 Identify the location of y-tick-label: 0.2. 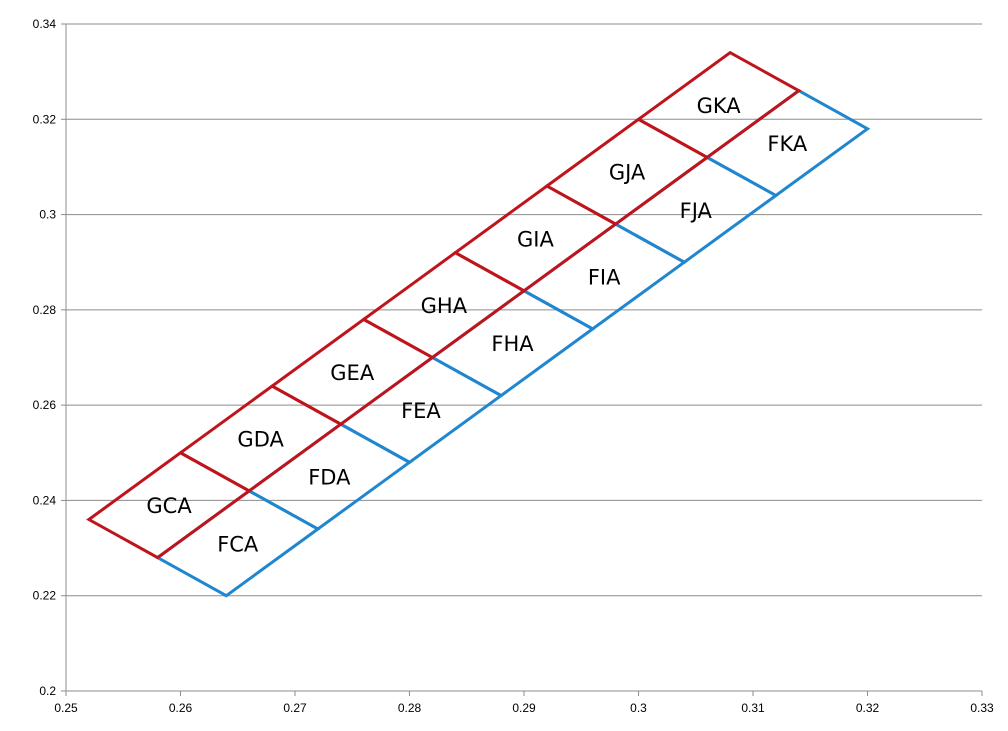
(47, 691).